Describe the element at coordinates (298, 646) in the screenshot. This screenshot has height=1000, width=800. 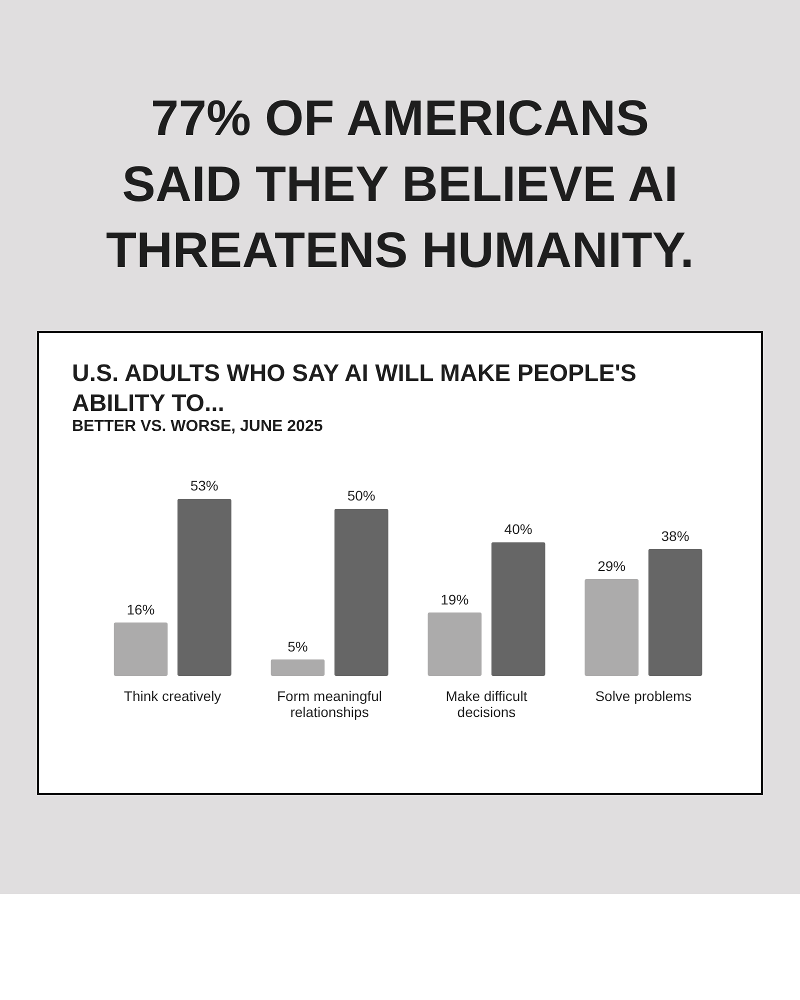
I see `data-label: 5%` at that location.